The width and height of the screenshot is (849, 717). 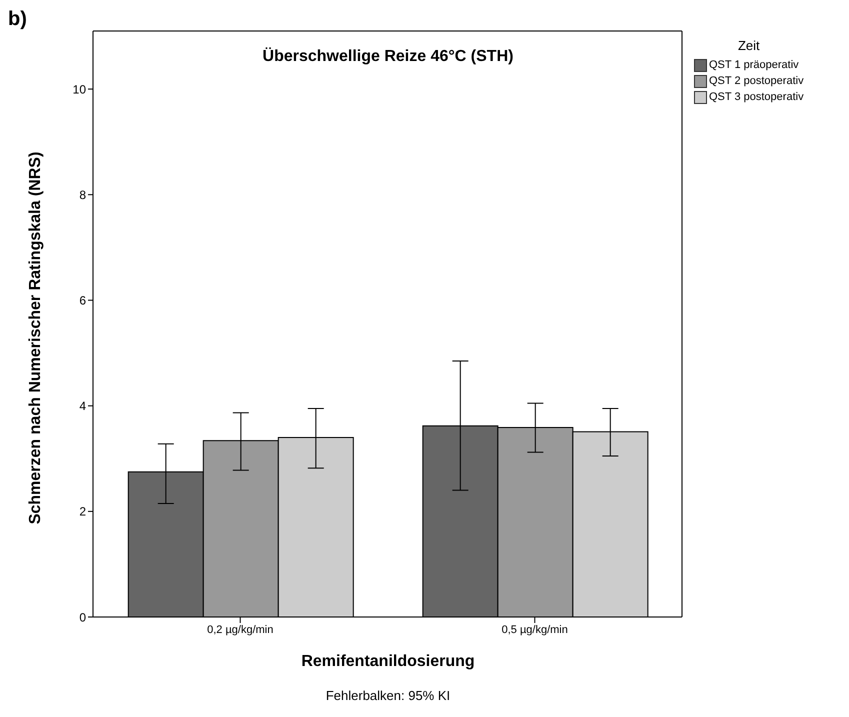 I want to click on legend-label: QST 3 postoperativ, so click(x=756, y=97).